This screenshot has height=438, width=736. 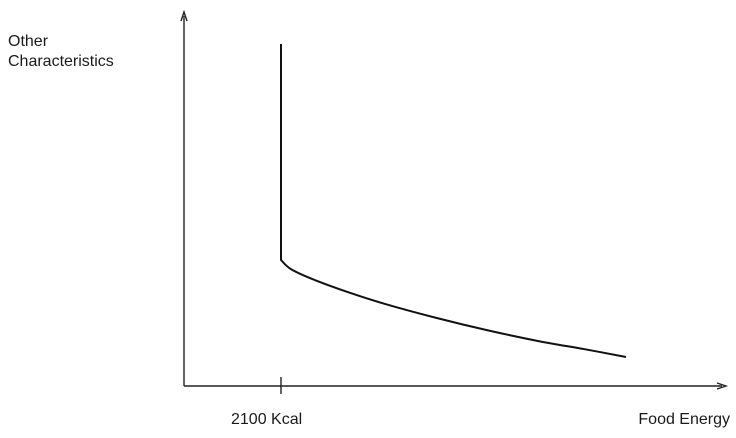 I want to click on x-axis-label: Food Energy, so click(x=684, y=419).